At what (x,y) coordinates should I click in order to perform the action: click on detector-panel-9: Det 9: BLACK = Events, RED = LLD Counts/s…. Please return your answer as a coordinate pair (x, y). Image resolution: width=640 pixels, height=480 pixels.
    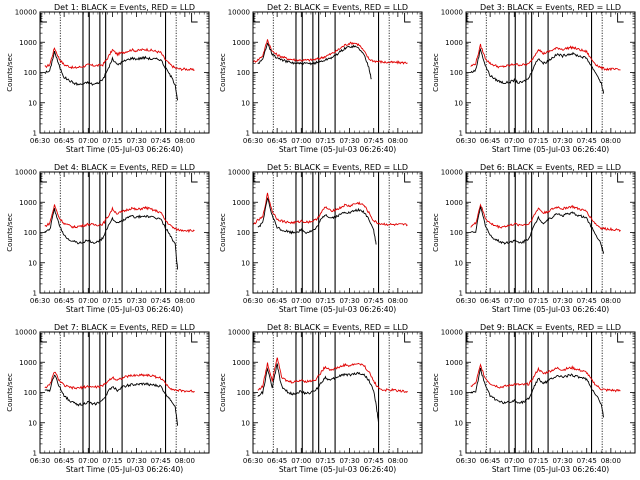
    Looking at the image, I should click on (534, 398).